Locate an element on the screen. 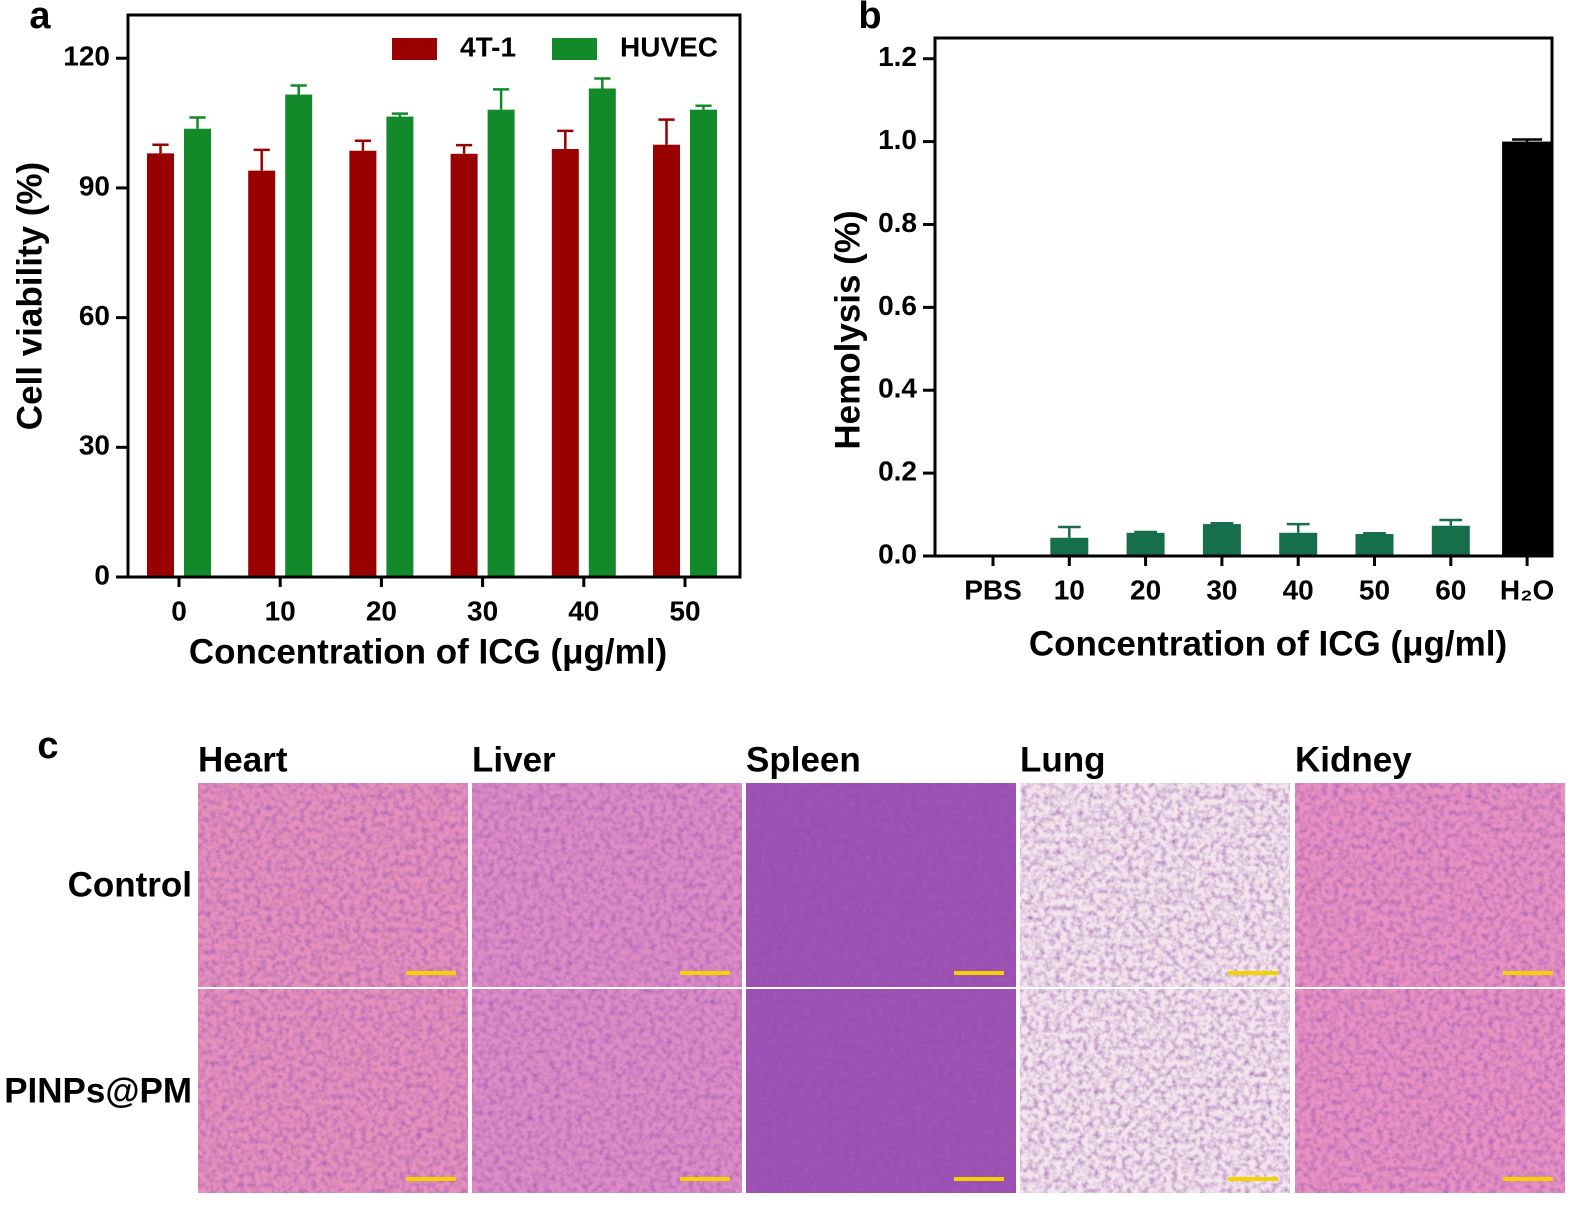 Image resolution: width=1594 pixels, height=1221 pixels. y-tick-label: 30 is located at coordinates (94, 445).